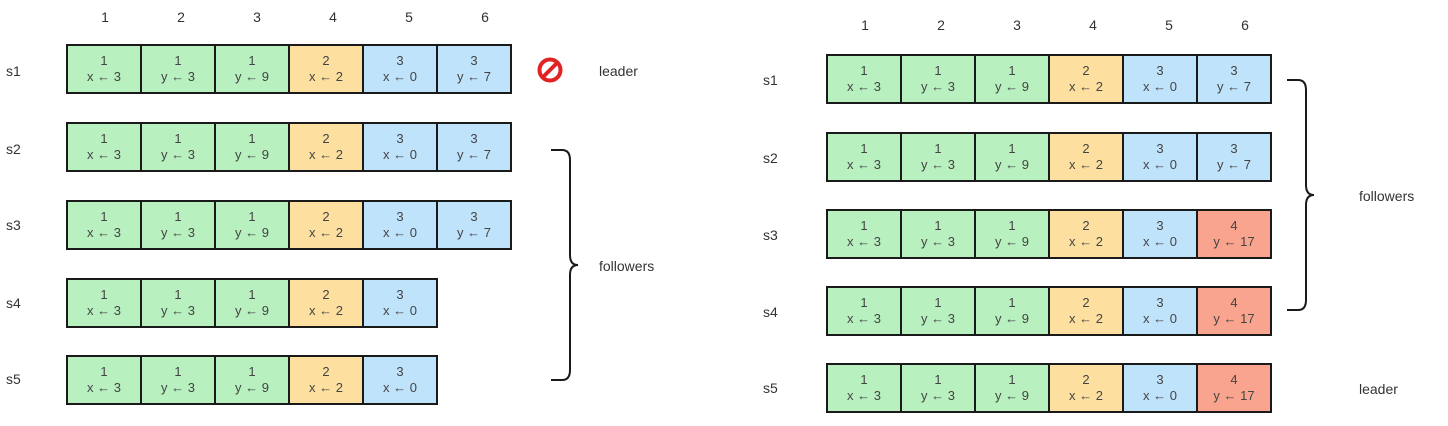 The image size is (1448, 426). I want to click on column-index: 5, so click(1169, 25).